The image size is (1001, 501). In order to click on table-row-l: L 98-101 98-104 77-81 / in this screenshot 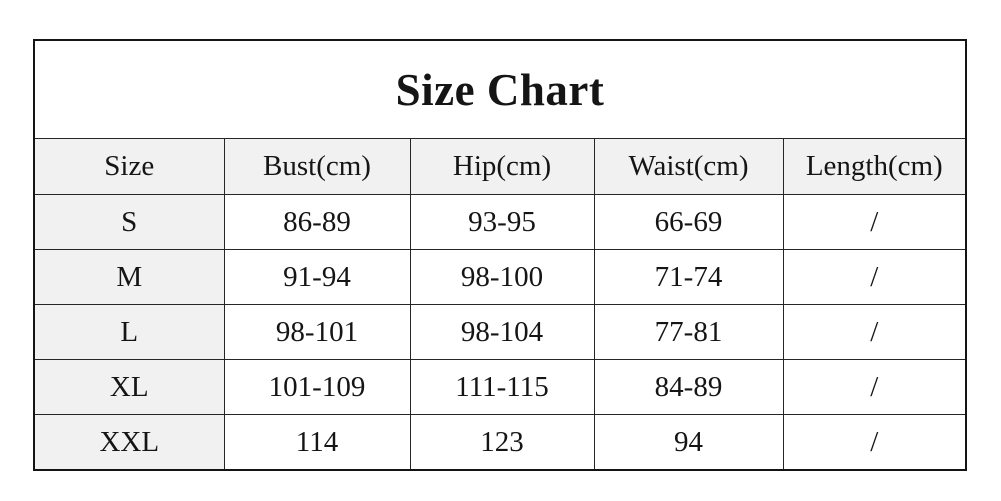, I will do `click(500, 332)`.